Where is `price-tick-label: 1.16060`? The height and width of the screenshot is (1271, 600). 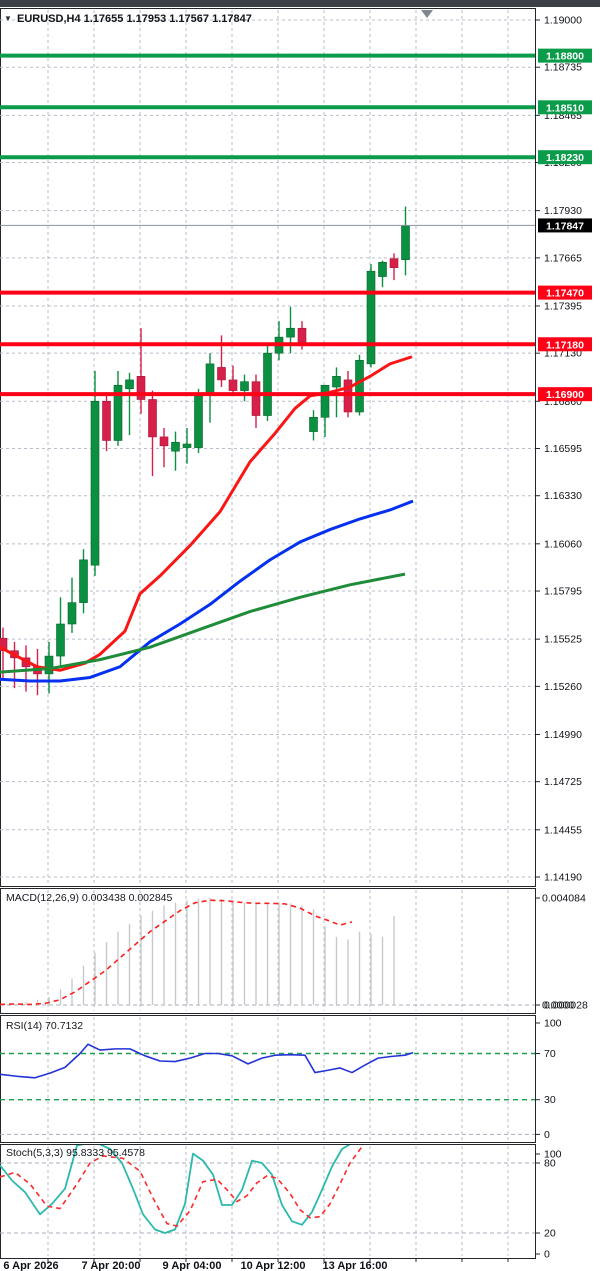
price-tick-label: 1.16060 is located at coordinates (563, 544).